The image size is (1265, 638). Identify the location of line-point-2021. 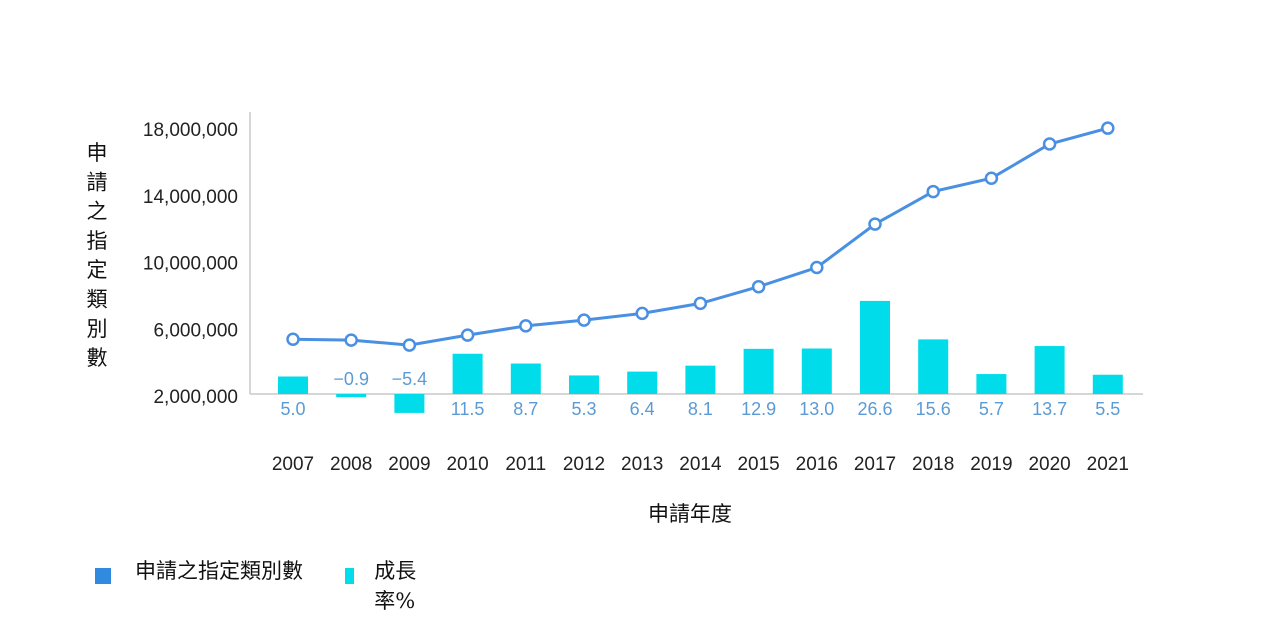
(1107, 128).